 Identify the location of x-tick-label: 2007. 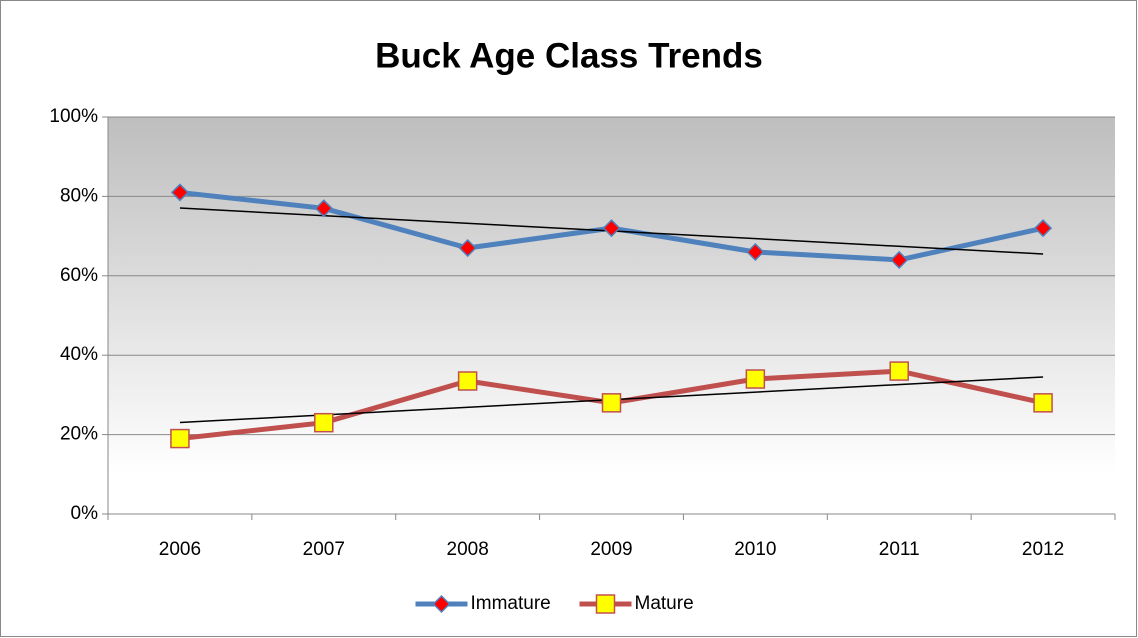
(324, 549).